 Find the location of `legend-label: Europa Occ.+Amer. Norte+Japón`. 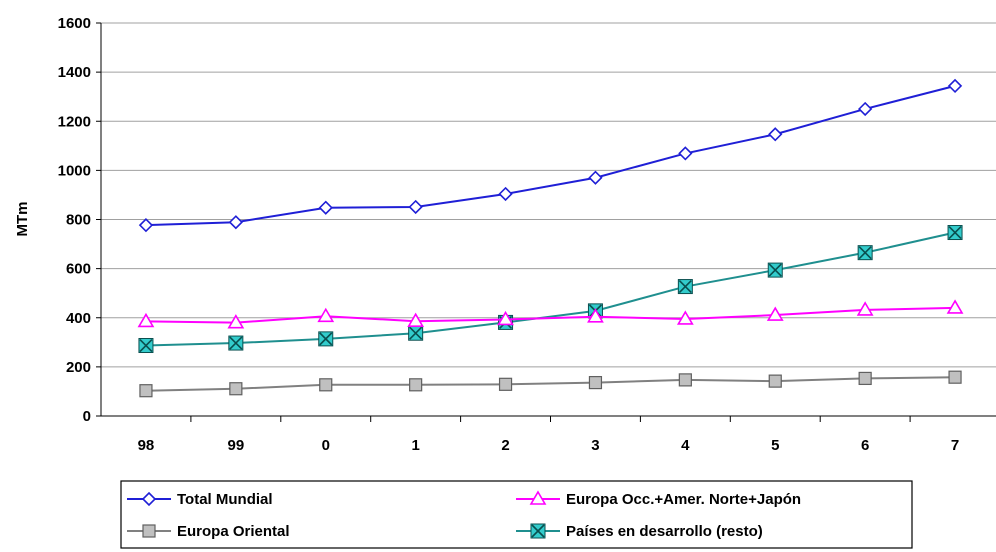

legend-label: Europa Occ.+Amer. Norte+Japón is located at coordinates (683, 499).